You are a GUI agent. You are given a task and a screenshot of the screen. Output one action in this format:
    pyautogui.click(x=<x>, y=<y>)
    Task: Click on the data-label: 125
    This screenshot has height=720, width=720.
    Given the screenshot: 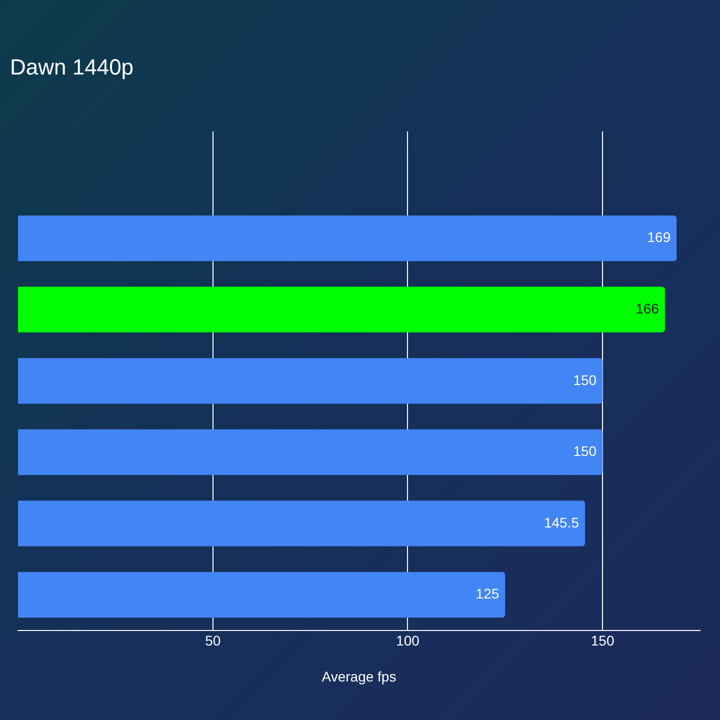 What is the action you would take?
    pyautogui.click(x=488, y=594)
    